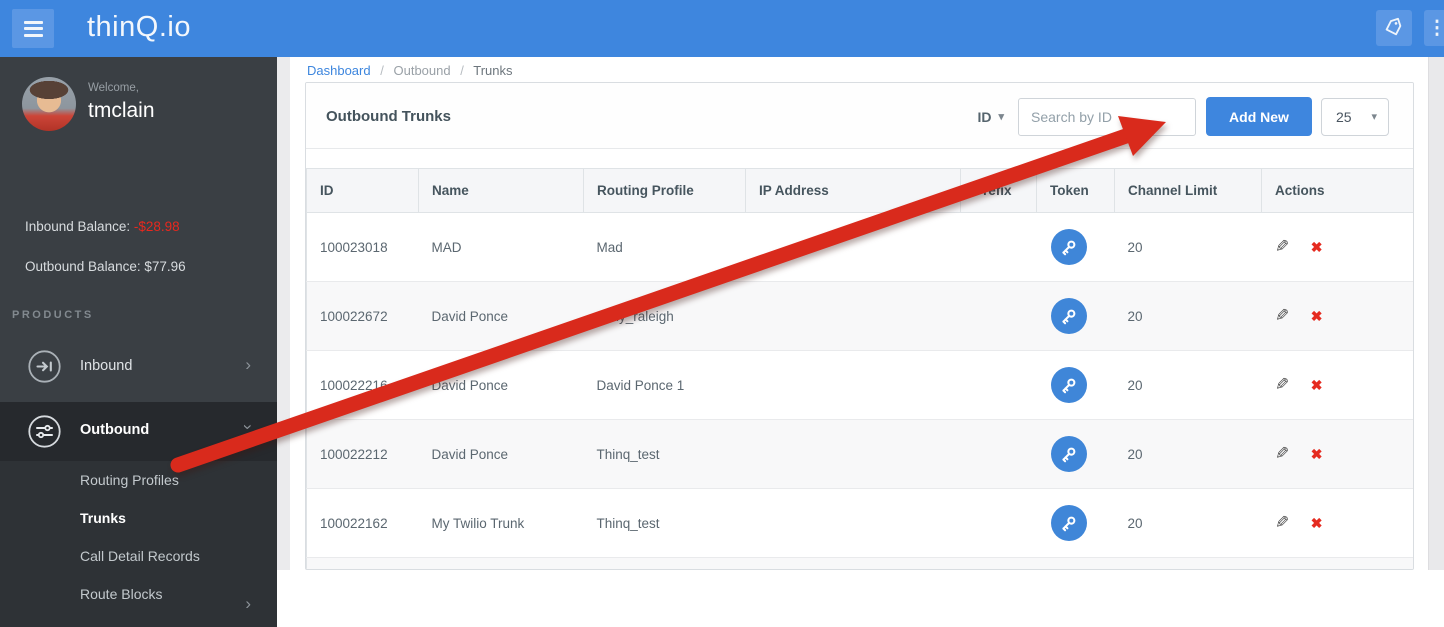 This screenshot has width=1444, height=627. Describe the element at coordinates (339, 70) in the screenshot. I see `breadcrumb-dashboard: Dashboard` at that location.